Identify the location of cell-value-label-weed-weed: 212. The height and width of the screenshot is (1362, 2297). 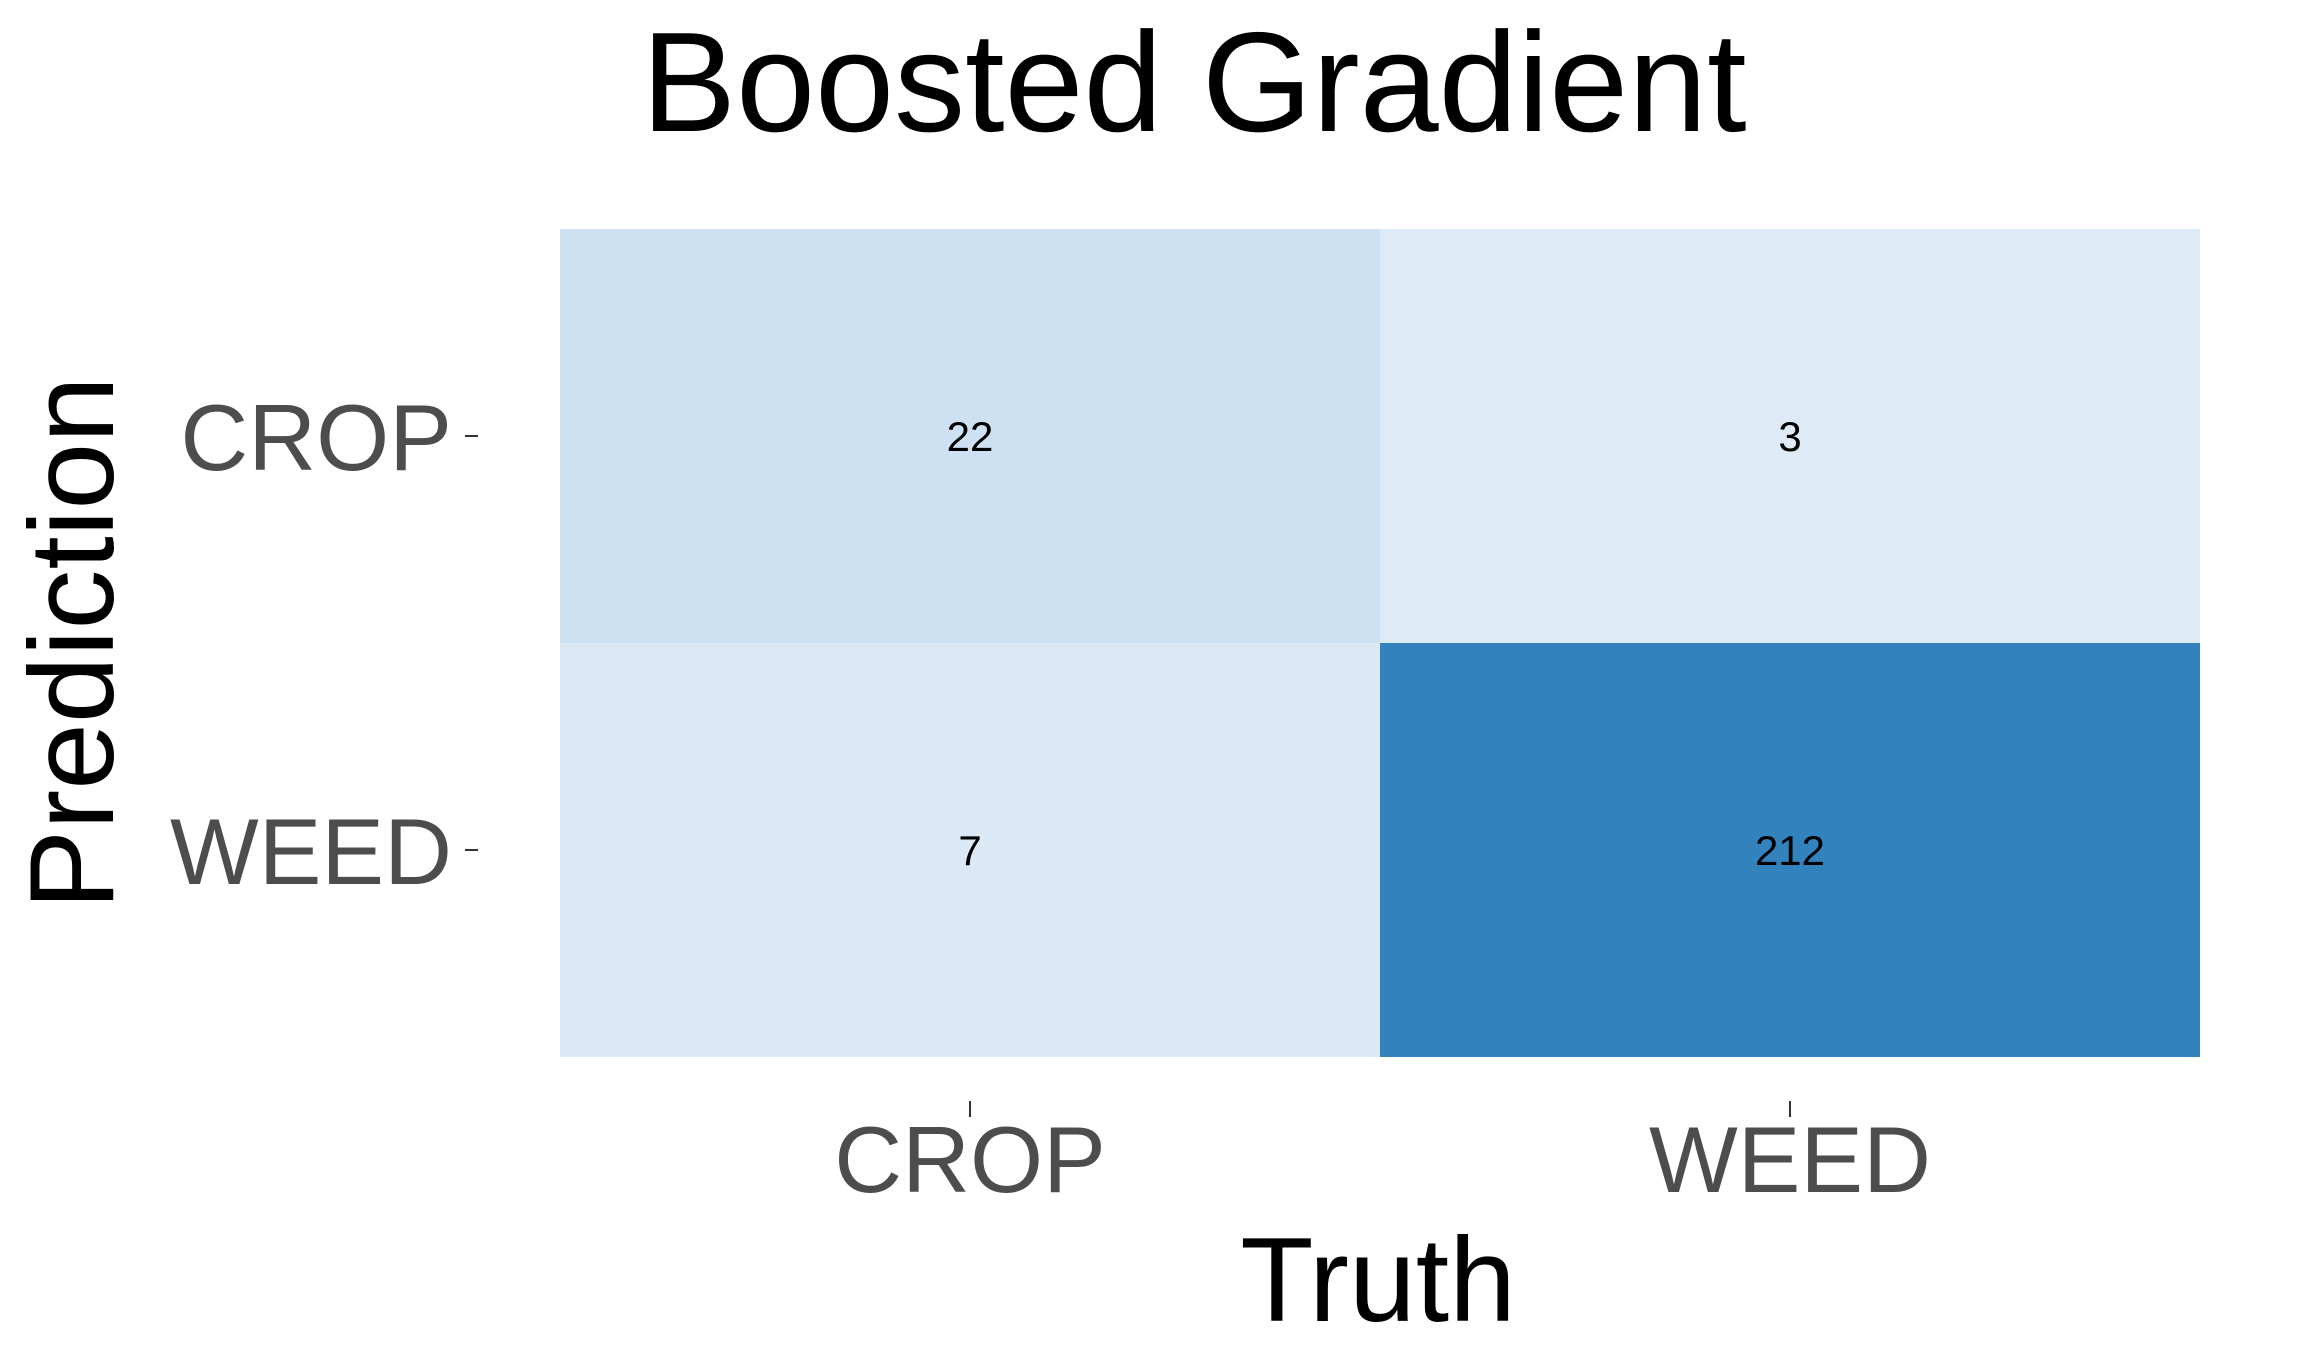
(1790, 850).